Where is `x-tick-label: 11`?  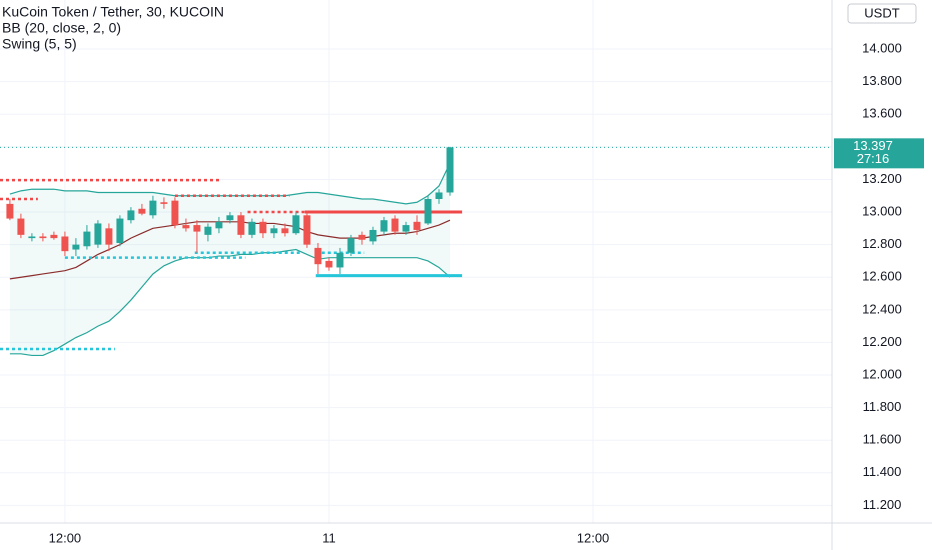 x-tick-label: 11 is located at coordinates (329, 537).